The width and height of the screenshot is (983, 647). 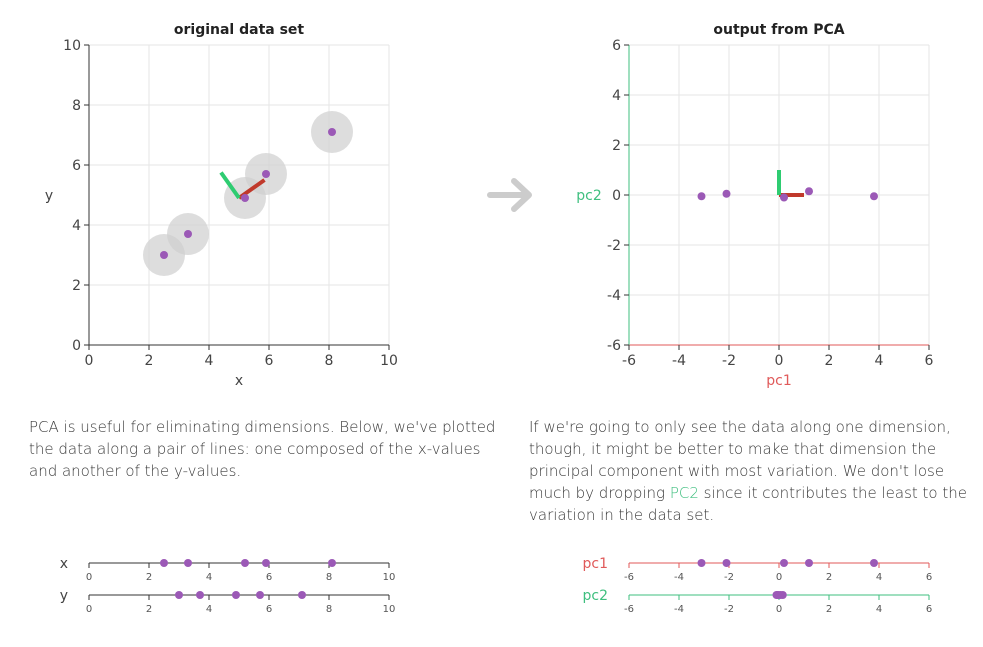 What do you see at coordinates (779, 381) in the screenshot?
I see `x-axis-label: pc1` at bounding box center [779, 381].